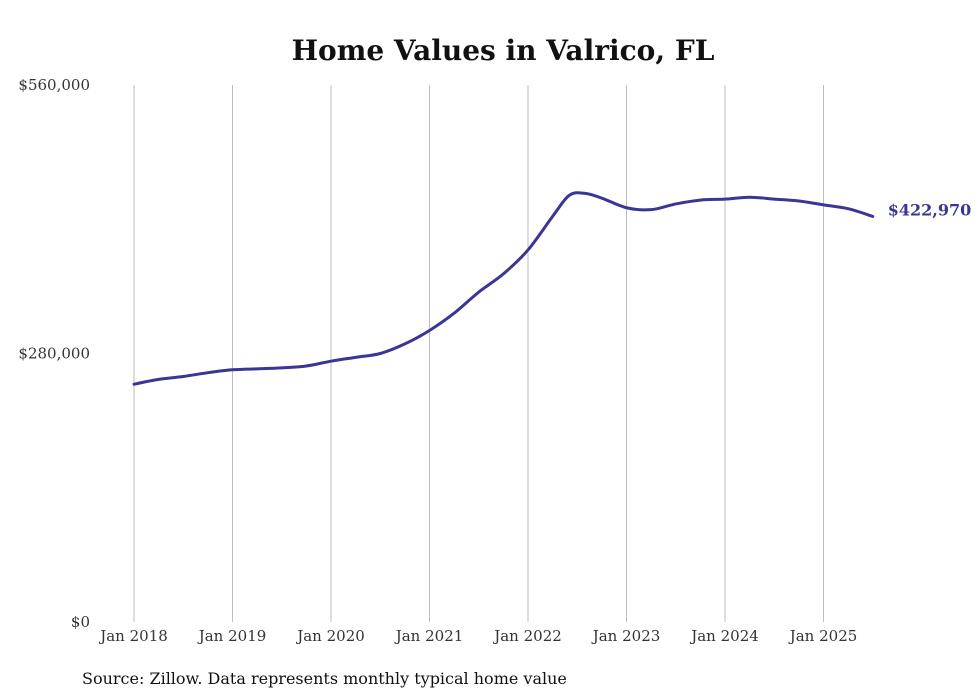 This screenshot has height=699, width=980. I want to click on y-tick-label: $560,000, so click(54, 85).